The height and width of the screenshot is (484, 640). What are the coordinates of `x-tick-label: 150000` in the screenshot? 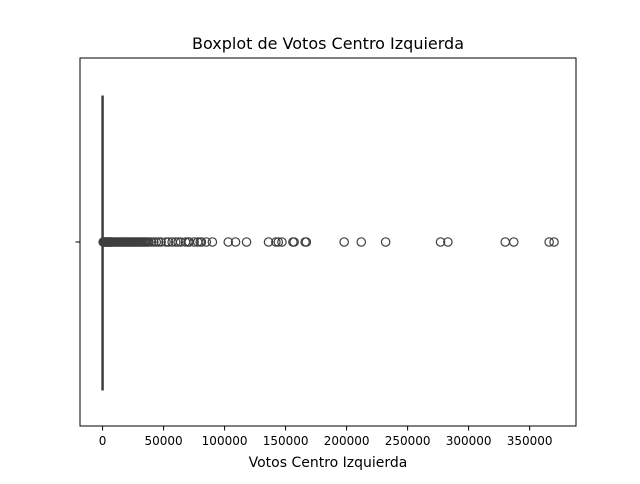 It's located at (286, 441).